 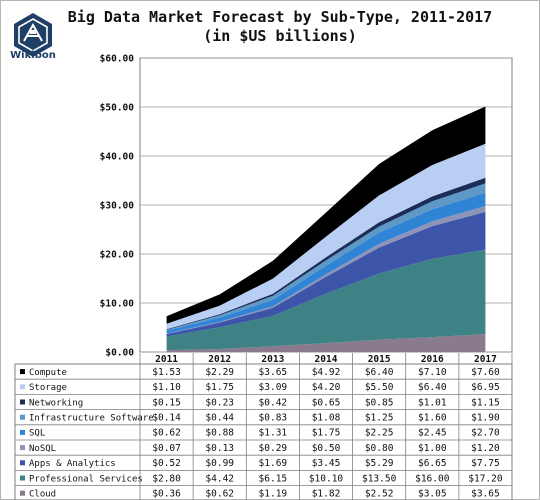 What do you see at coordinates (273, 494) in the screenshot?
I see `data-label: $1.19` at bounding box center [273, 494].